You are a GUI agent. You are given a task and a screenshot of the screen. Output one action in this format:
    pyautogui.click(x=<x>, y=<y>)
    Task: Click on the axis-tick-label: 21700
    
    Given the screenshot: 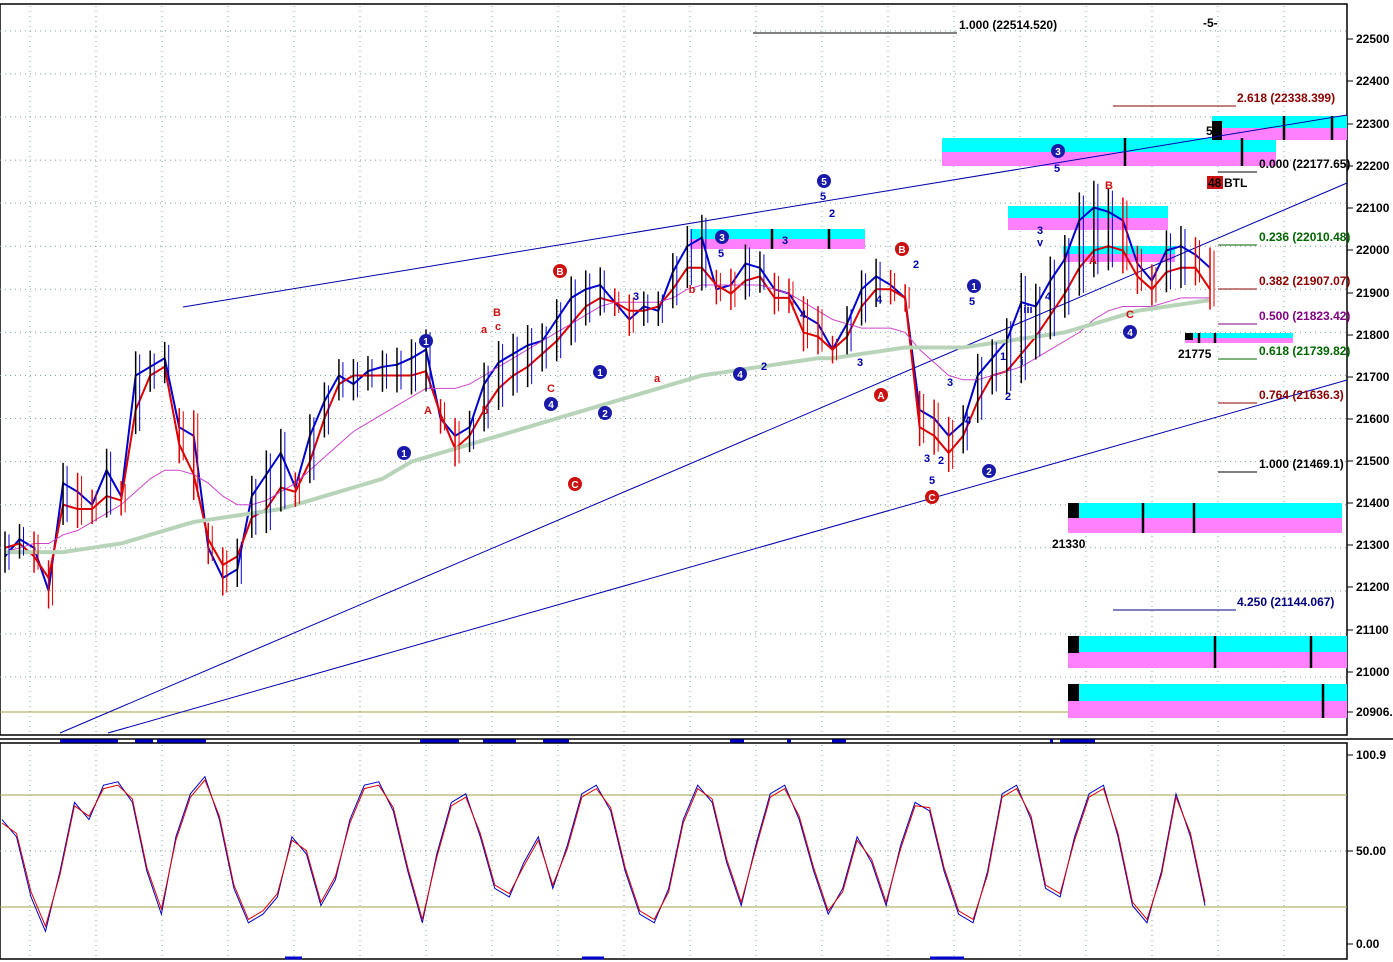 What is the action you would take?
    pyautogui.click(x=1373, y=377)
    